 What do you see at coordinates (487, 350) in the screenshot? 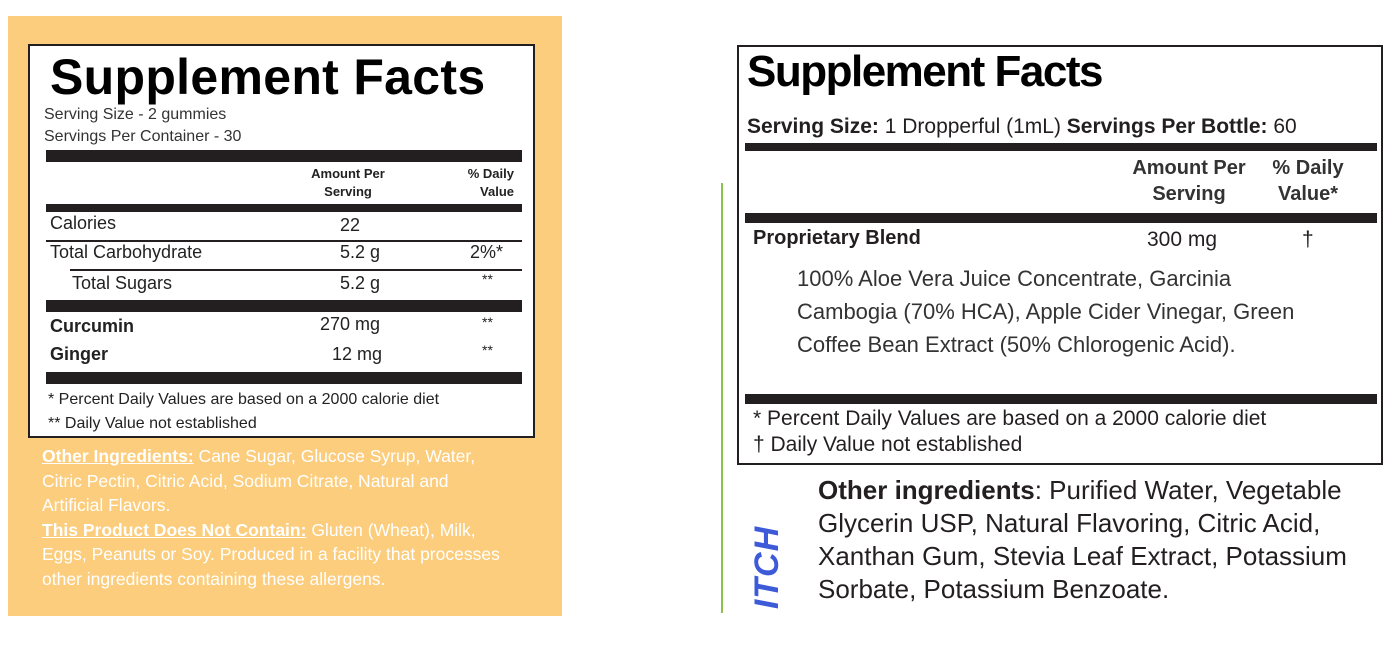
I see `left-row-ginger-dv: **` at bounding box center [487, 350].